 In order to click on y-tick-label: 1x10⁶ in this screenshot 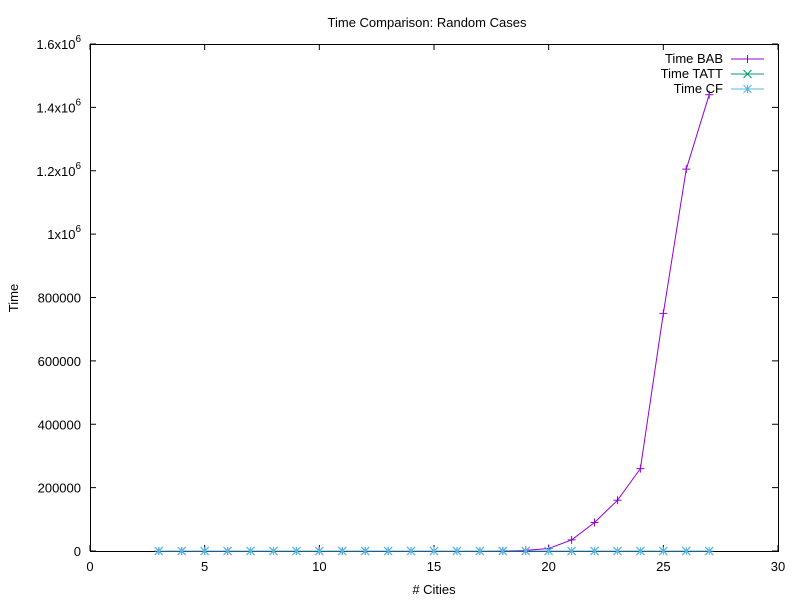, I will do `click(64, 233)`.